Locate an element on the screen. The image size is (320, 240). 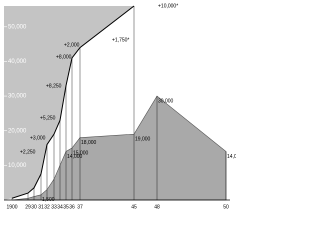
x-tick-label: 31 is located at coordinates (41, 207).